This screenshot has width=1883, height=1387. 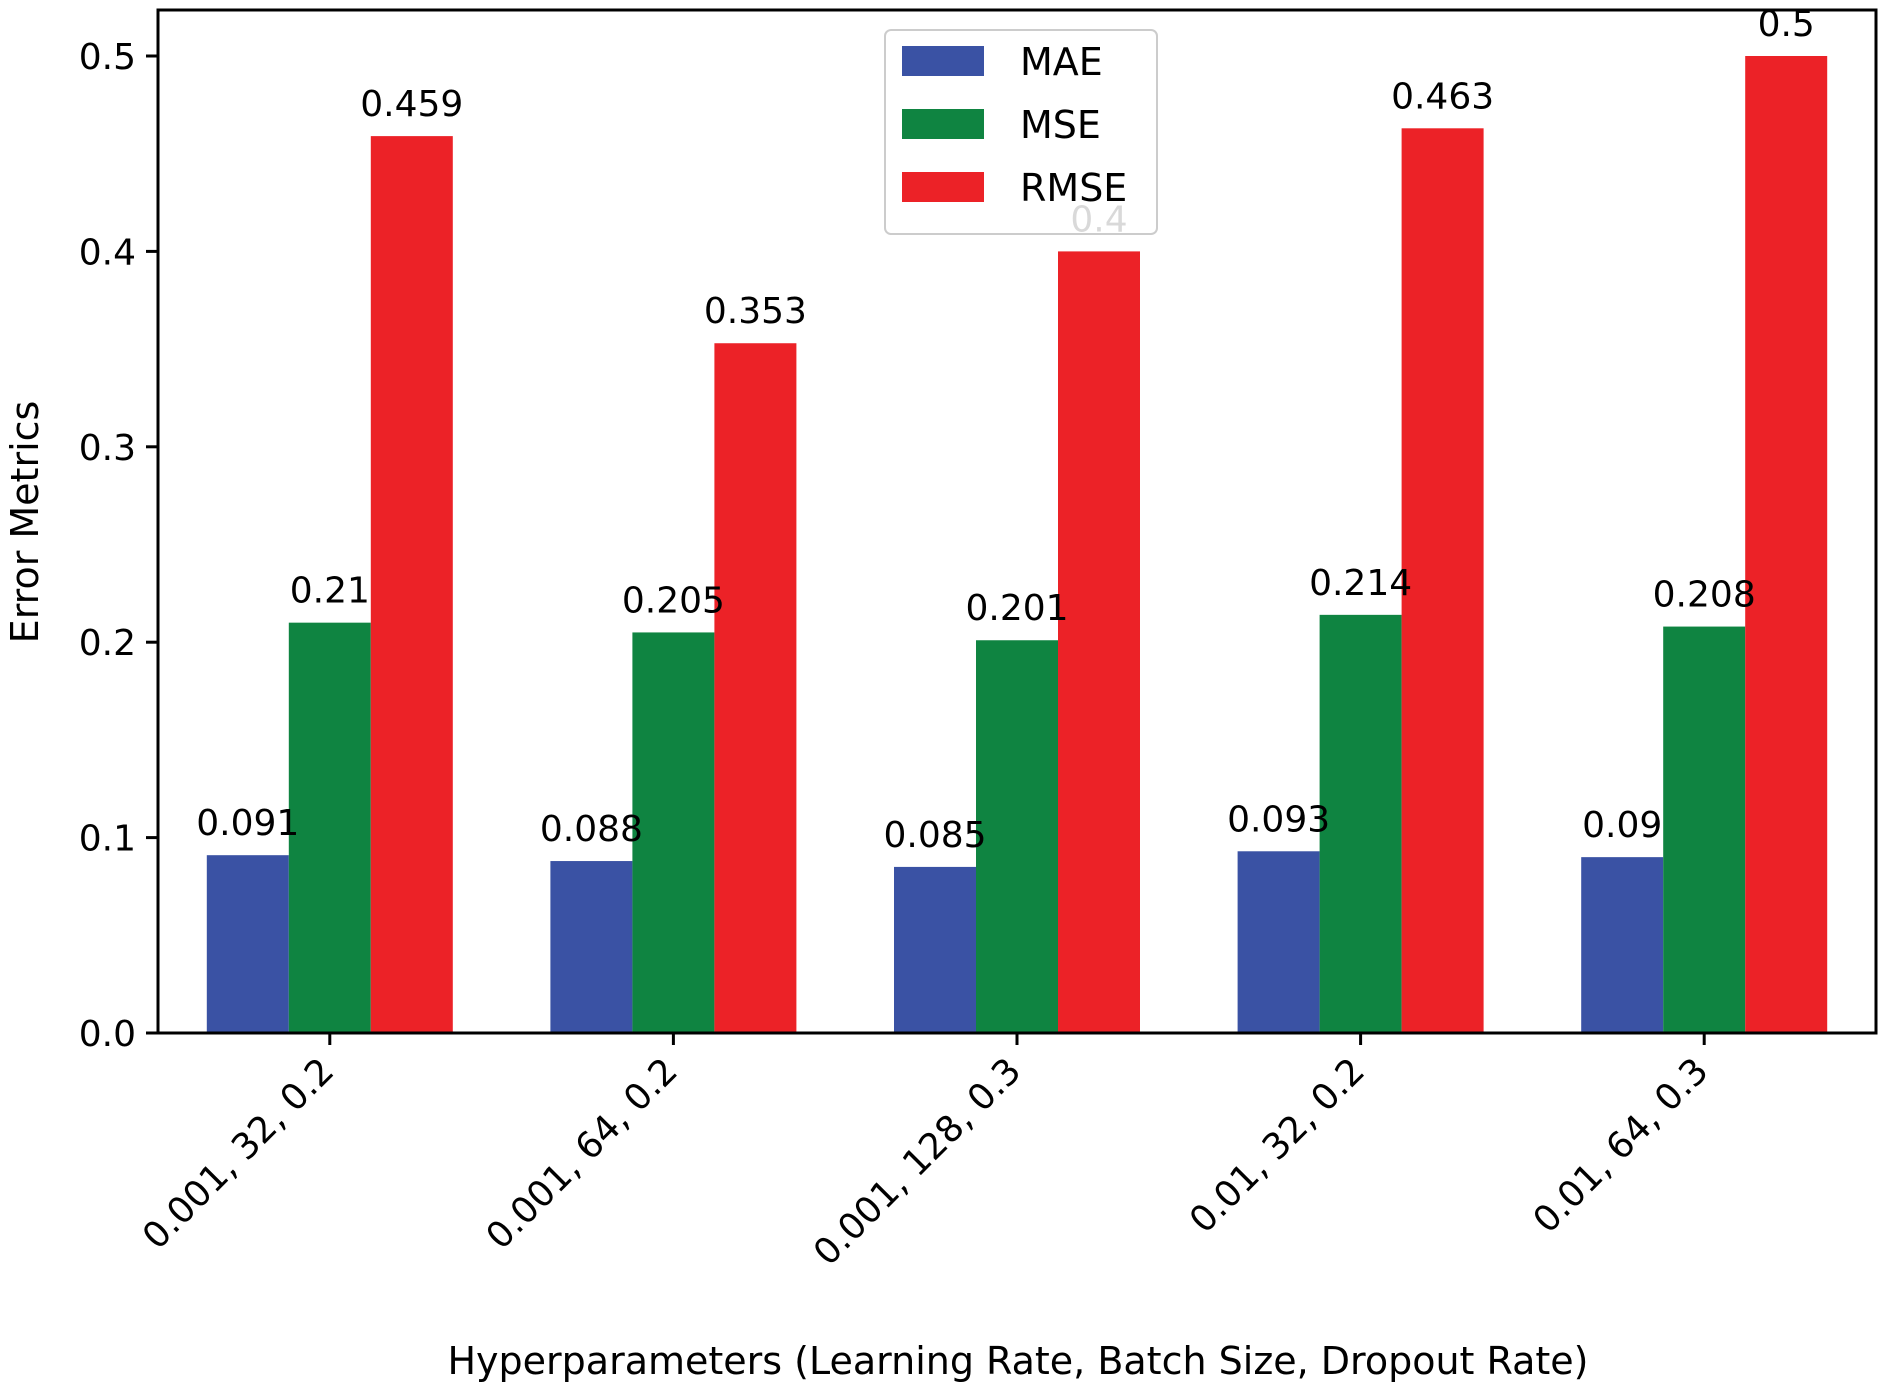 I want to click on y-tick-label: 0.2, so click(x=107, y=643).